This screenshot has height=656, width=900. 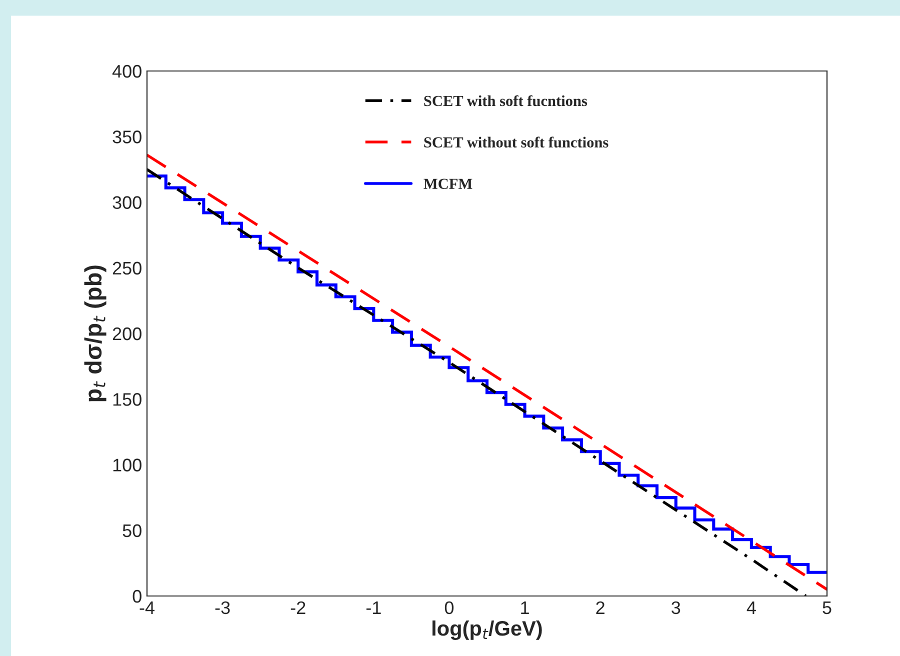 I want to click on y-tick-label: 50, so click(x=132, y=531).